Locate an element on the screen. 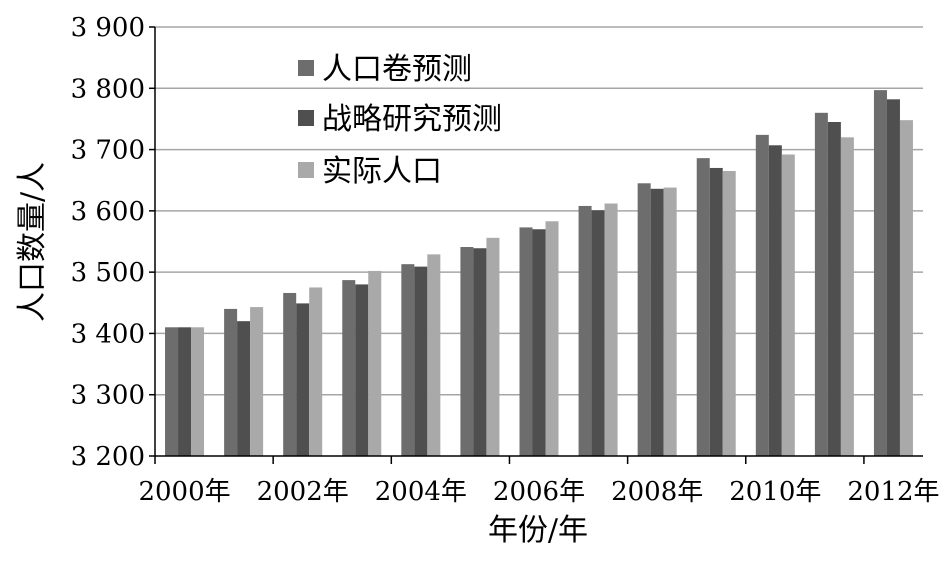 Image resolution: width=951 pixels, height=561 pixels. legend: 人口卷预测 战略研究预测 实际人口 is located at coordinates (400, 120).